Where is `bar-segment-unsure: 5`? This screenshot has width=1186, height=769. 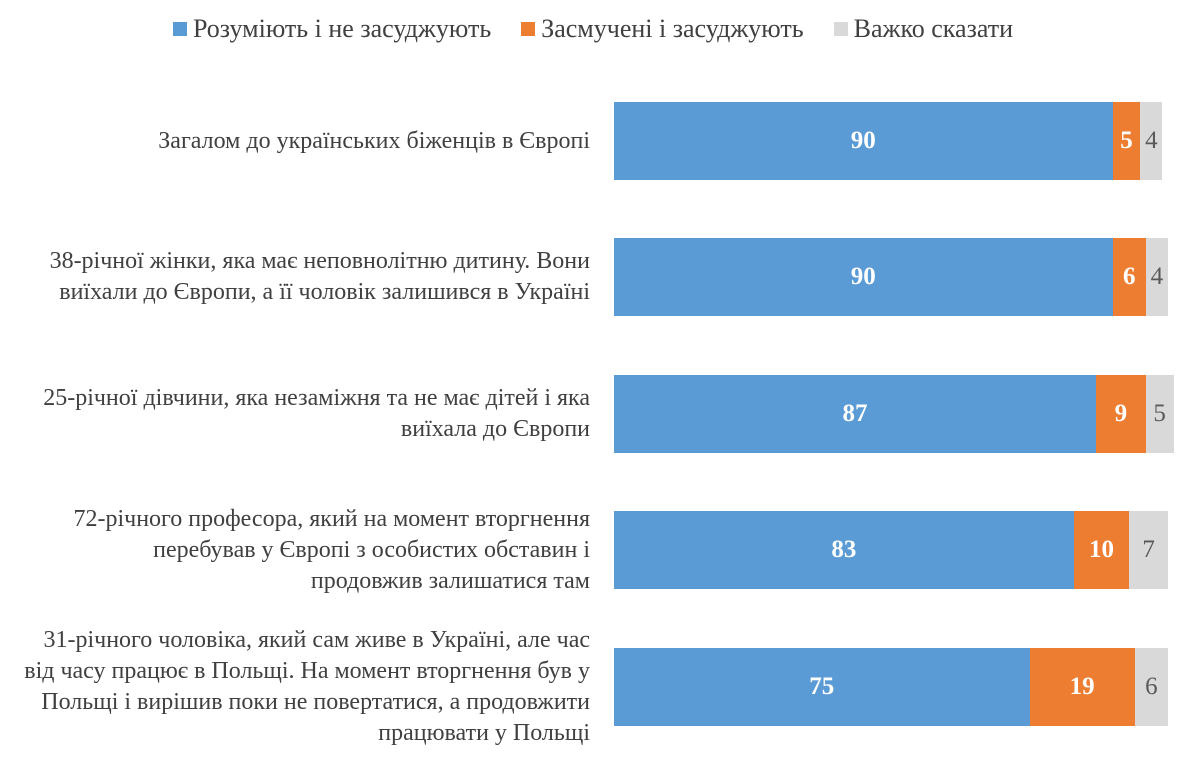
bar-segment-unsure: 5 is located at coordinates (1159, 414).